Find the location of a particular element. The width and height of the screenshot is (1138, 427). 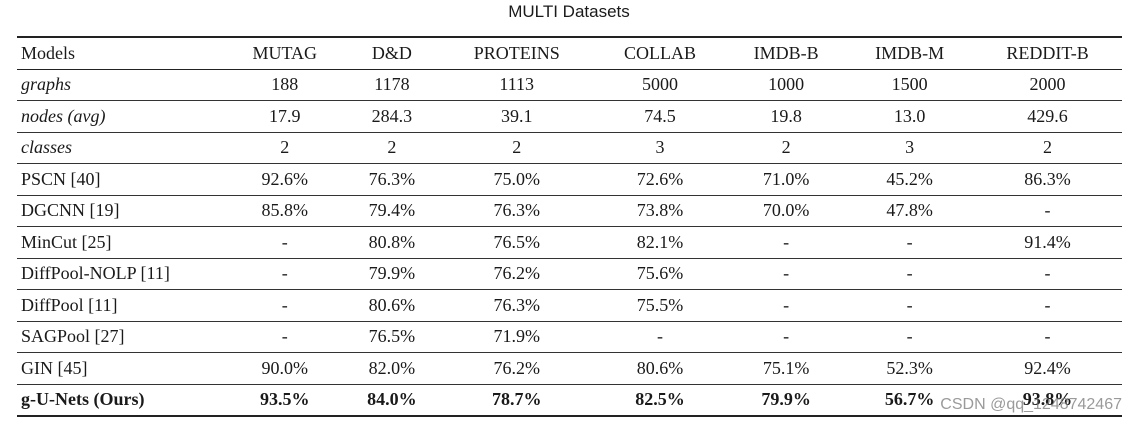

table-cell: 72.6% is located at coordinates (660, 178).